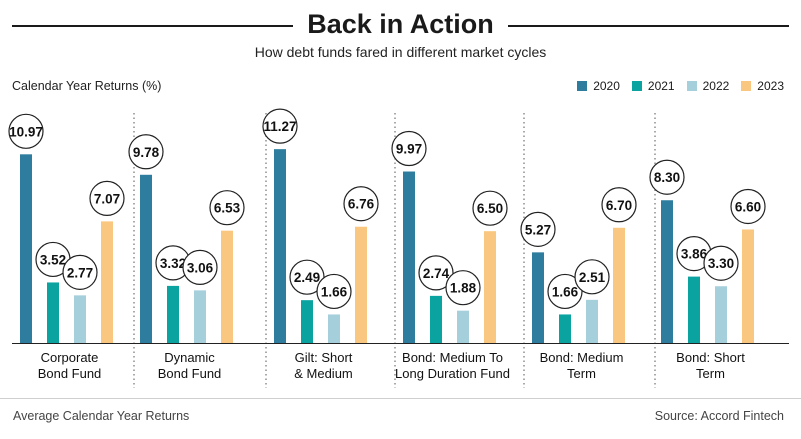 Image resolution: width=801 pixels, height=439 pixels. Describe the element at coordinates (582, 357) in the screenshot. I see `category-label: Bond: Medium` at that location.